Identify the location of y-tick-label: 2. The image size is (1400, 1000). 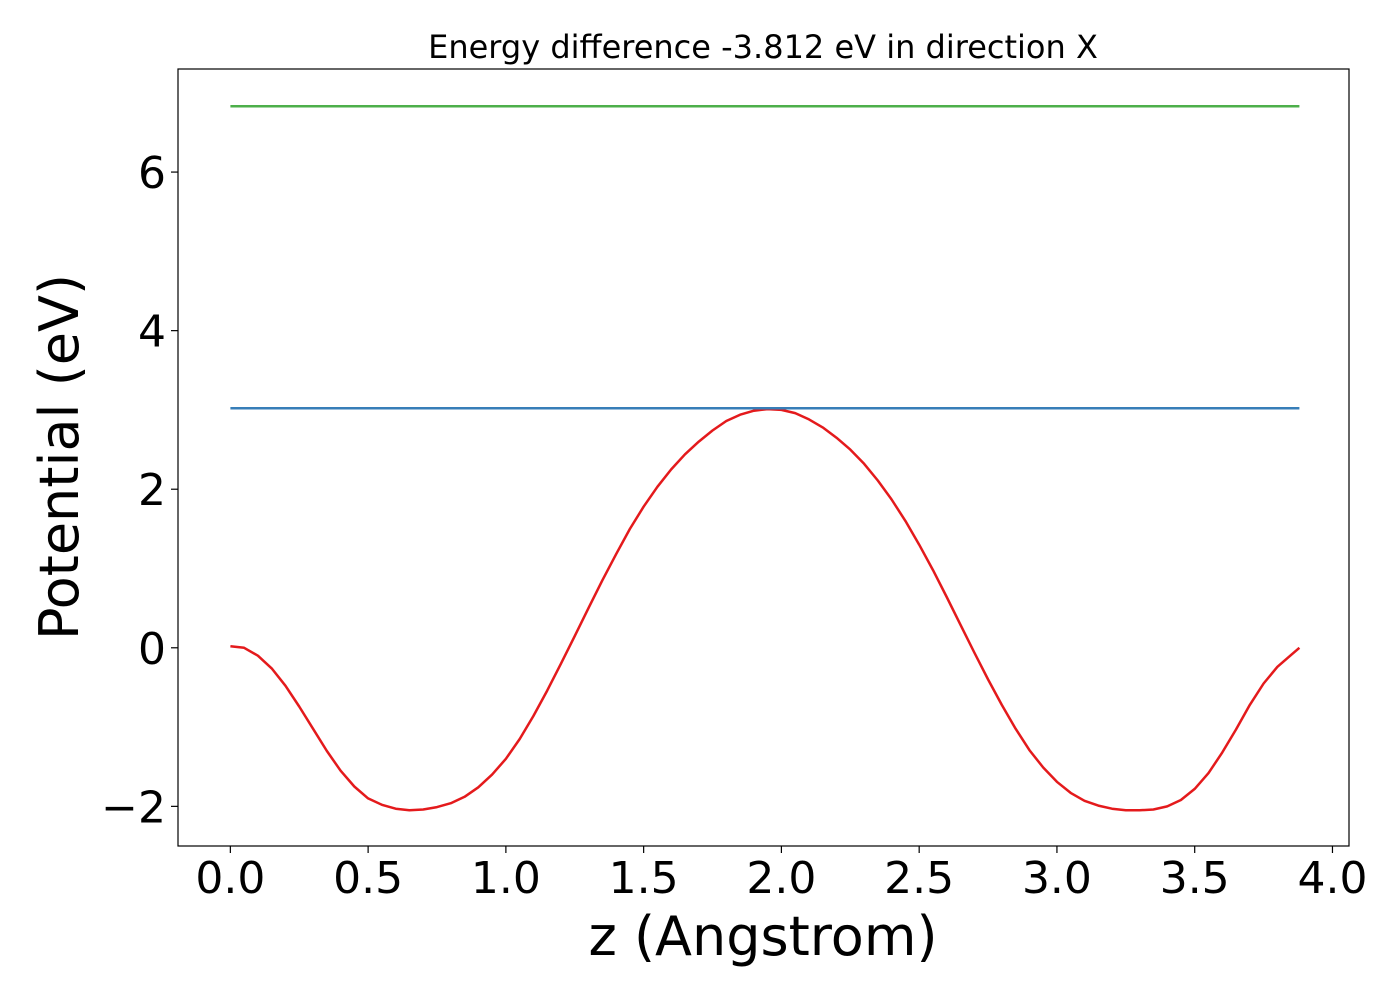
(152, 490).